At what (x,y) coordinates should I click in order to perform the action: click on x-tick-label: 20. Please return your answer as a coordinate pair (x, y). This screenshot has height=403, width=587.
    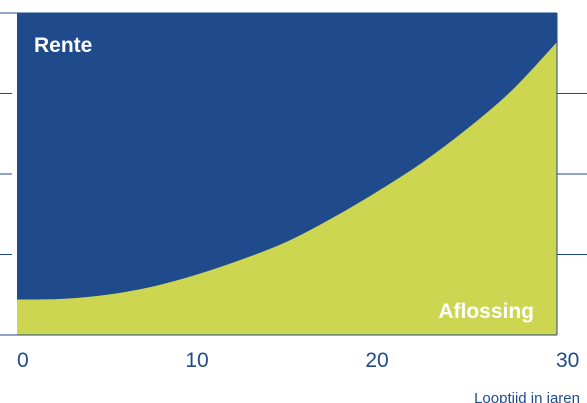
    Looking at the image, I should click on (376, 360).